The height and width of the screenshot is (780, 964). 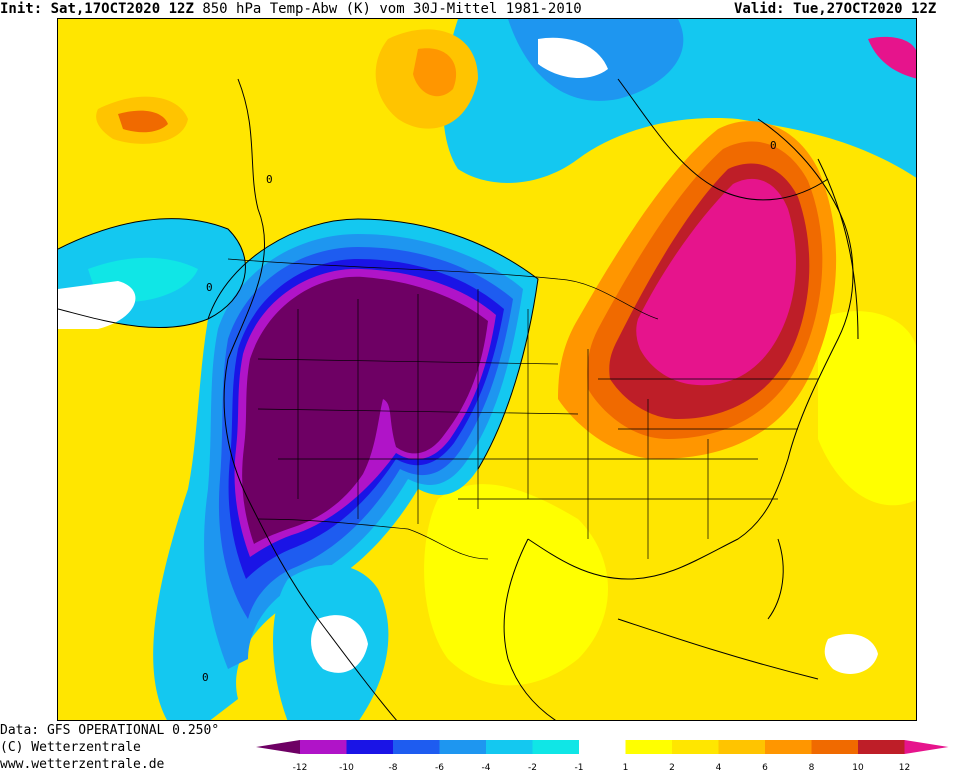 I want to click on init-time: Sat,17OCT2020 12Z, so click(x=122, y=9).